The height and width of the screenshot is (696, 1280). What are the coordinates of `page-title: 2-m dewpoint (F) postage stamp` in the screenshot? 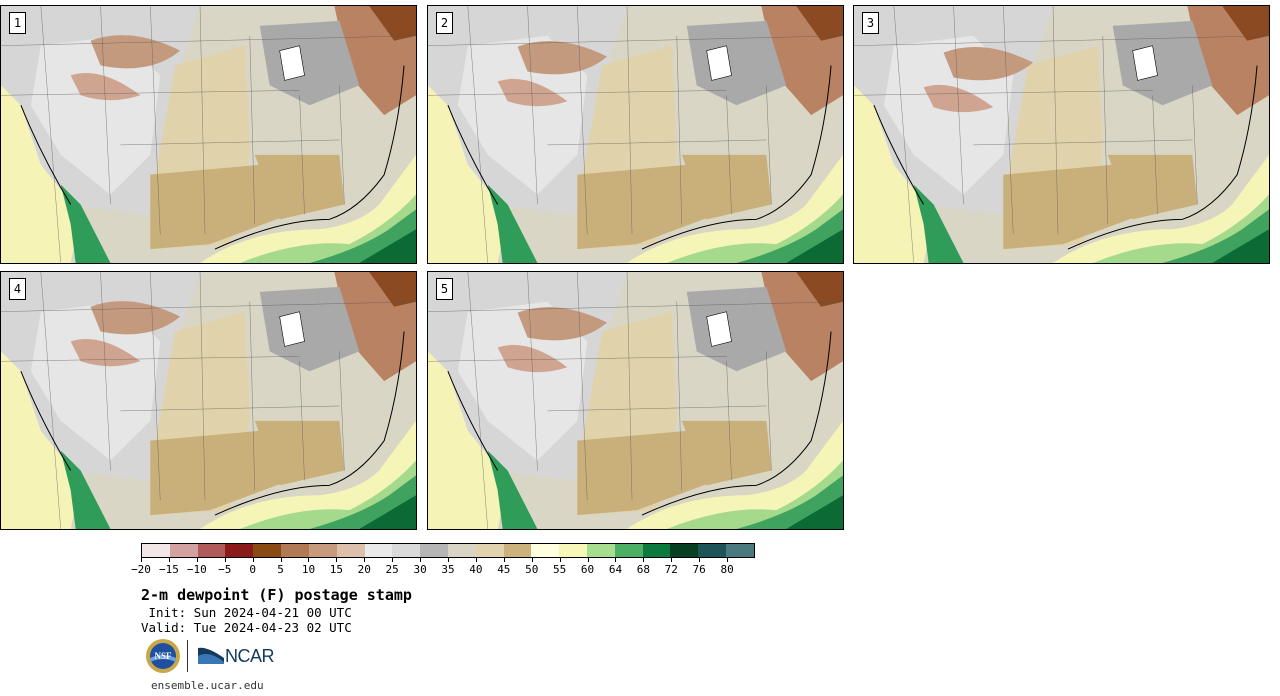 It's located at (276, 595).